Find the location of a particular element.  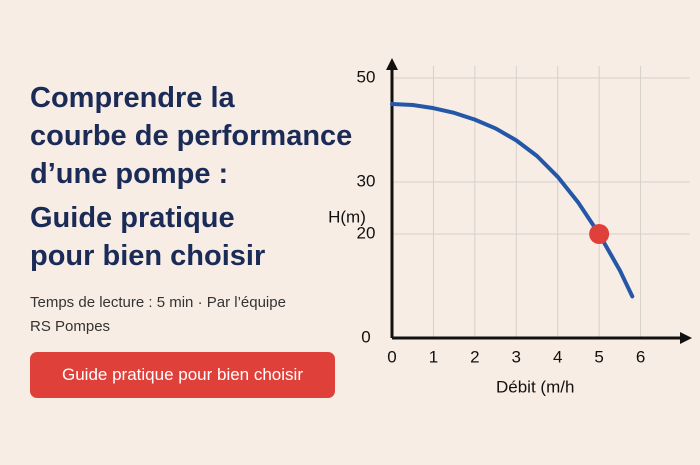

x-tick-label: 3 is located at coordinates (516, 356).